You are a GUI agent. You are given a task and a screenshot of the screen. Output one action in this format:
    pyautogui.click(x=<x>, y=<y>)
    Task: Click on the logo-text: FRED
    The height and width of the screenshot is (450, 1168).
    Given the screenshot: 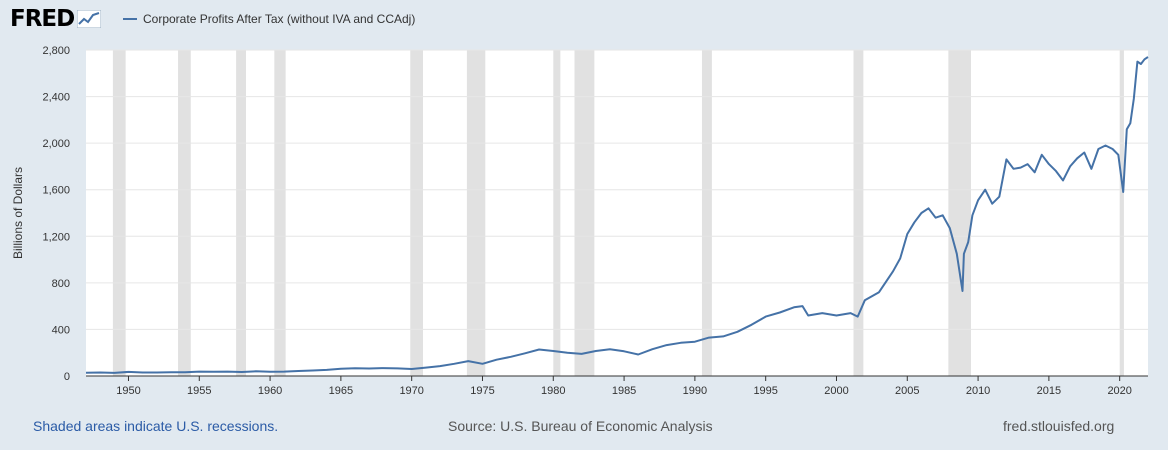 What is the action you would take?
    pyautogui.click(x=42, y=19)
    